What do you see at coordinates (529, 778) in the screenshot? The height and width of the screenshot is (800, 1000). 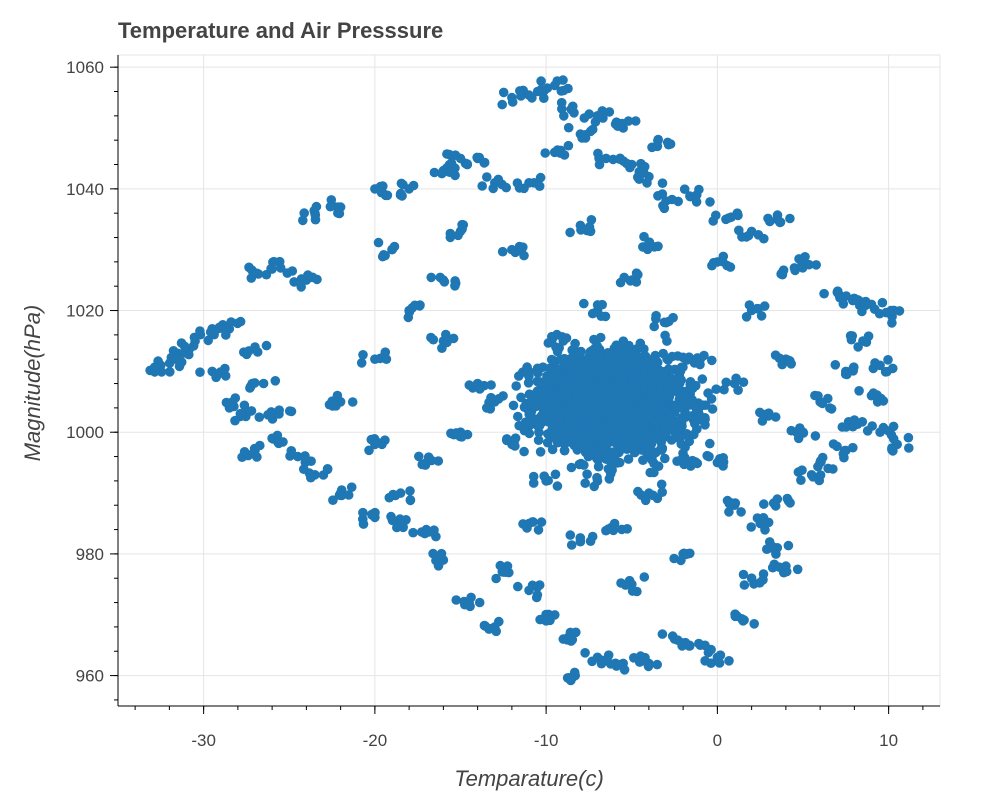 I see `x-axis-label: Temparature(c)` at bounding box center [529, 778].